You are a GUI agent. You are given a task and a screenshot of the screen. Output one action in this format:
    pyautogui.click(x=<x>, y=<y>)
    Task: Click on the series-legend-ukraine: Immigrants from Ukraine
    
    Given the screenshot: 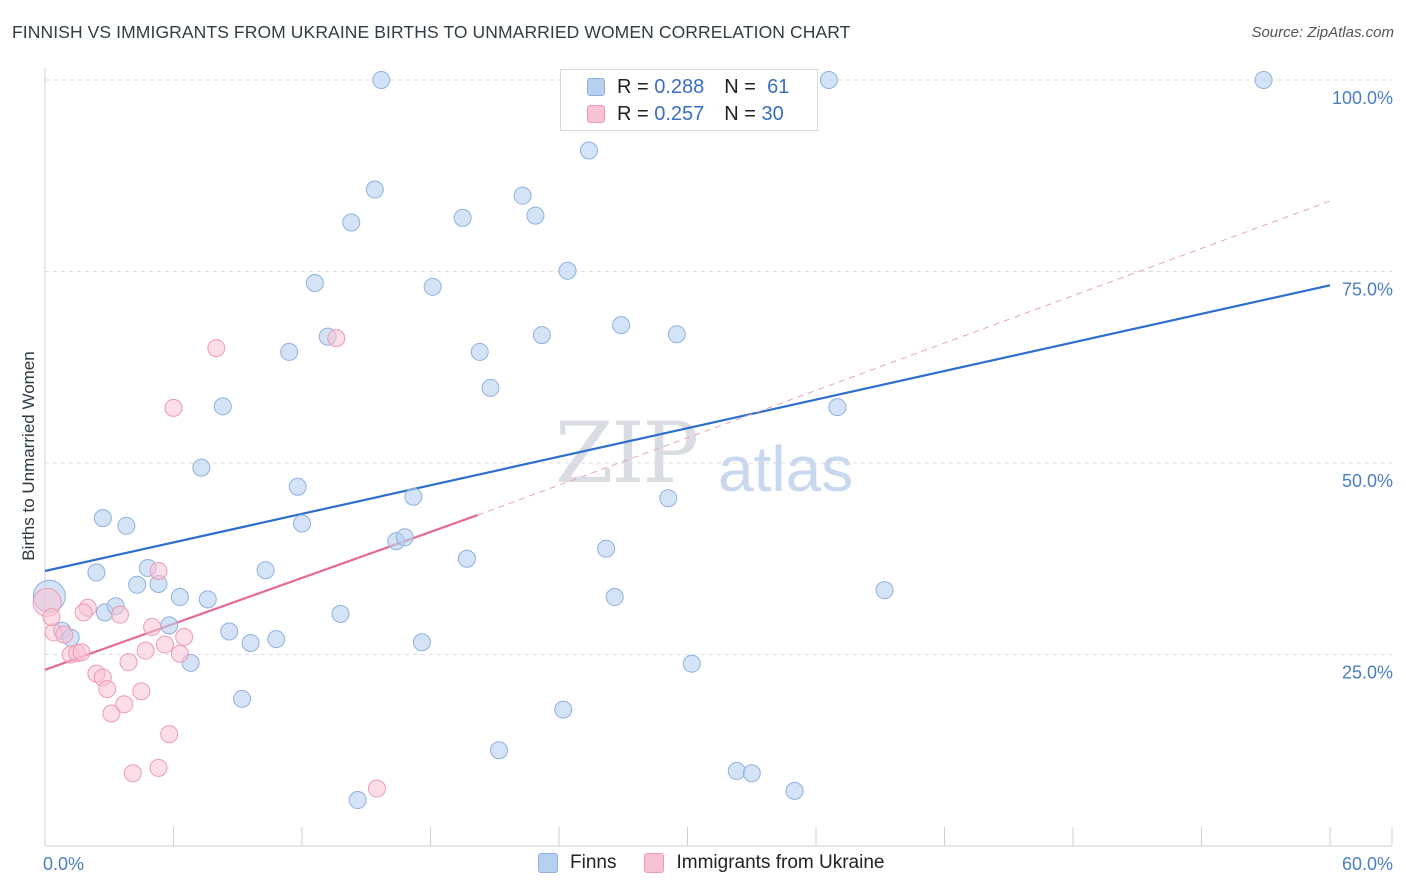 What is the action you would take?
    pyautogui.click(x=764, y=863)
    